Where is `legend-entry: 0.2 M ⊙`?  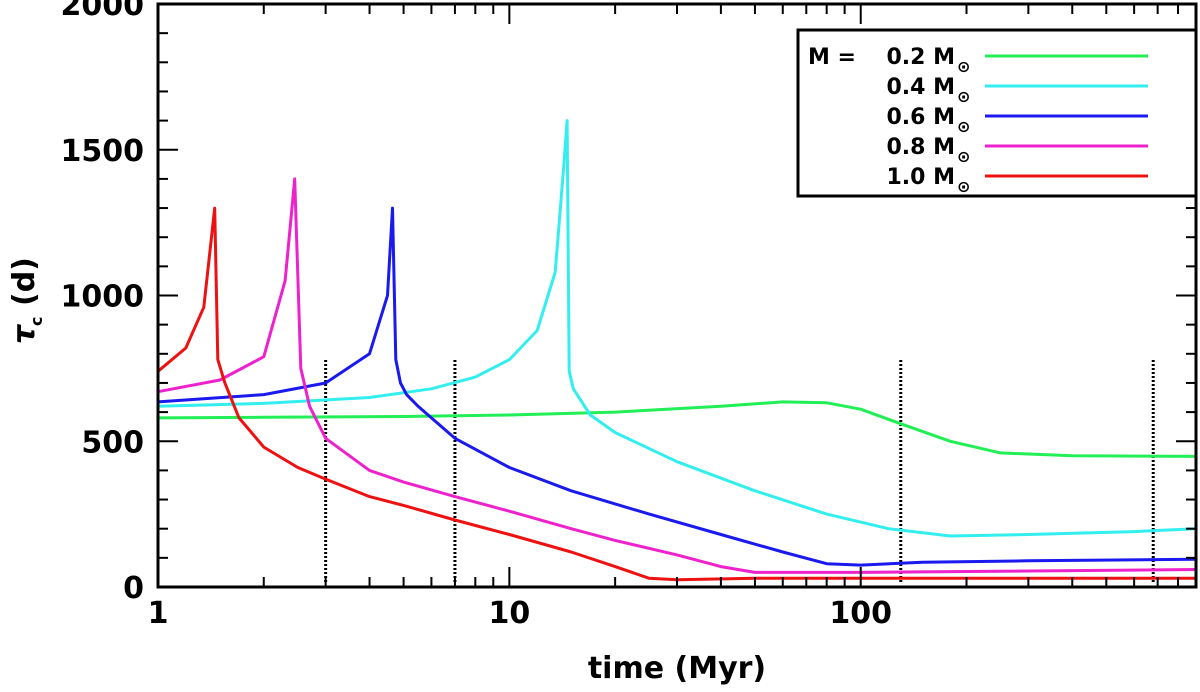
legend-entry: 0.2 M ⊙ is located at coordinates (1017, 60).